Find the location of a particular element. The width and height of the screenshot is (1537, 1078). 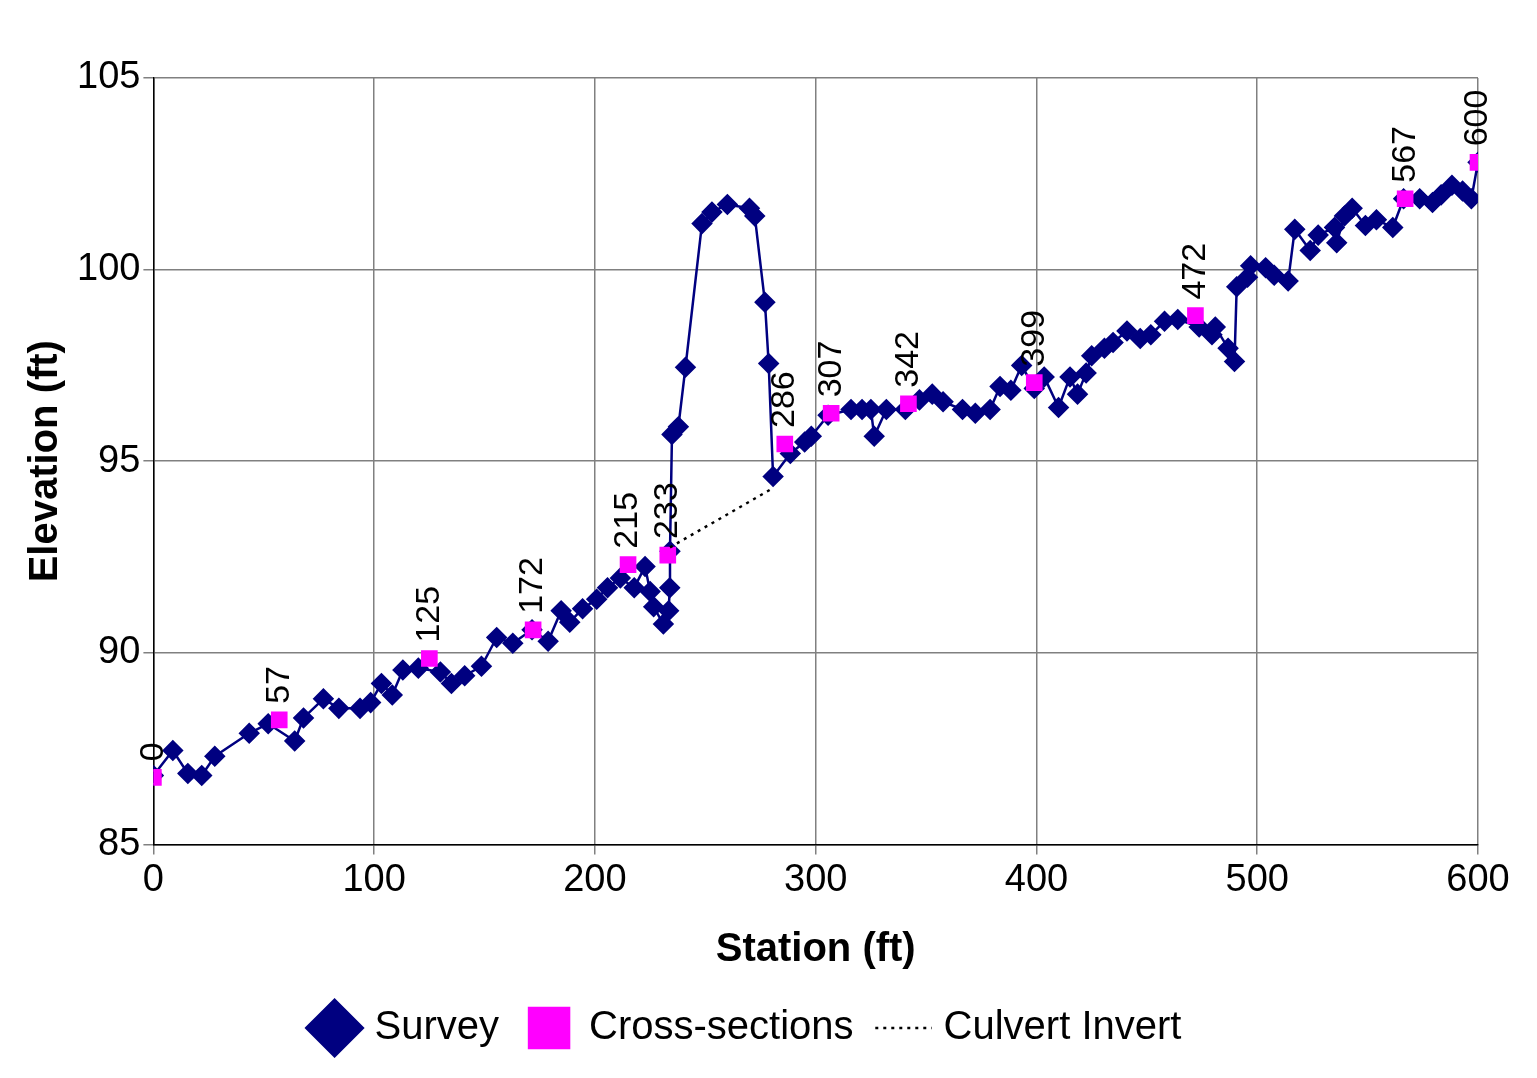

y-tick-label: 95 is located at coordinates (119, 458).